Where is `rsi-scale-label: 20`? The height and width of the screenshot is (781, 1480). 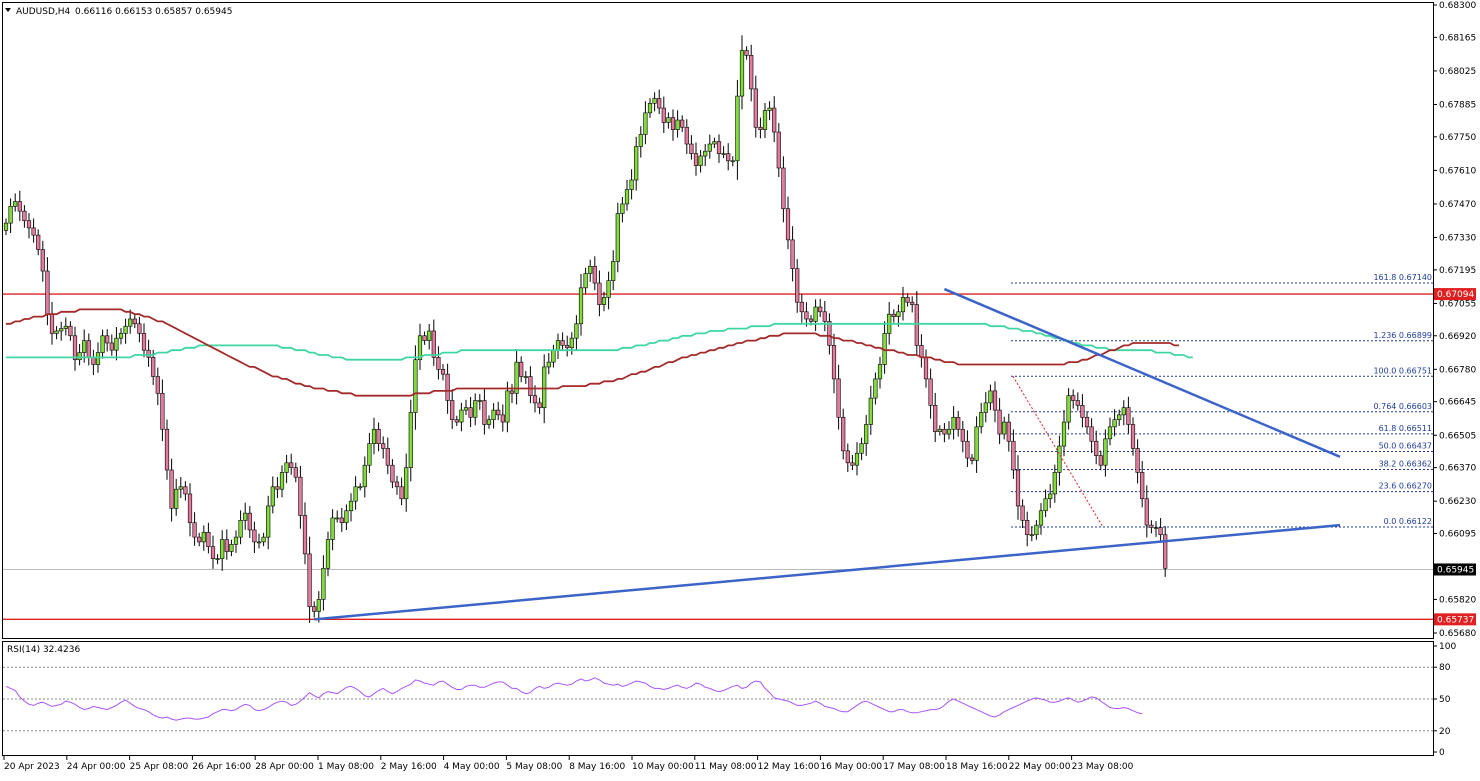
rsi-scale-label: 20 is located at coordinates (1445, 732).